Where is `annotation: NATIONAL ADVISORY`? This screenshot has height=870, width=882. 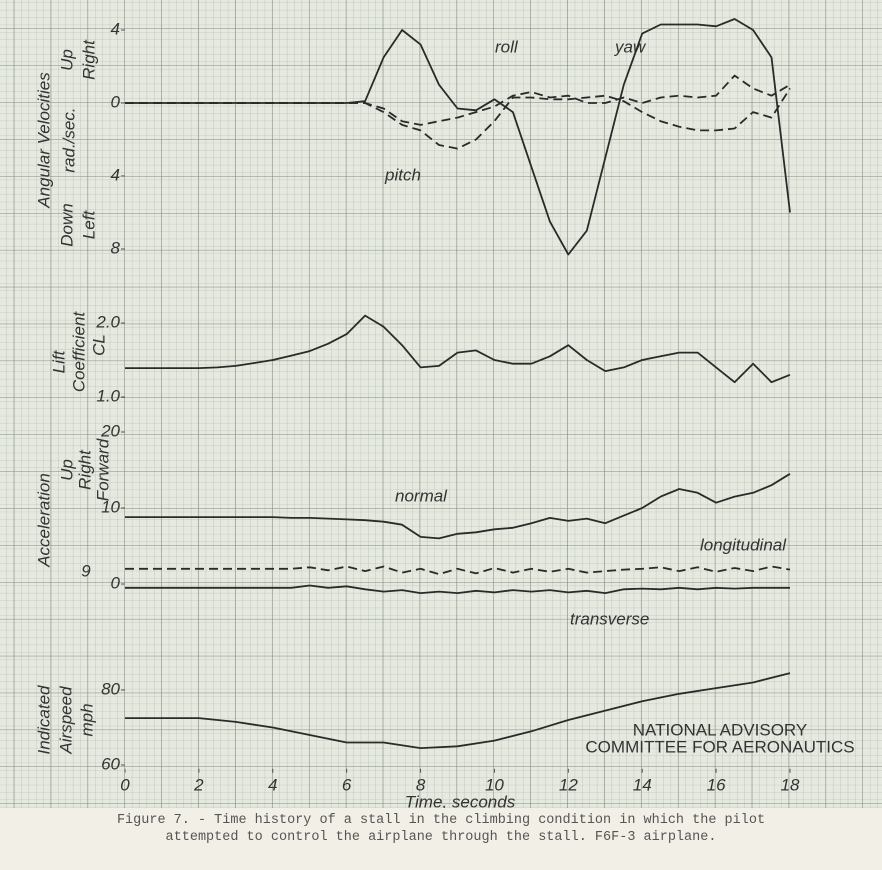
annotation: NATIONAL ADVISORY is located at coordinates (720, 729).